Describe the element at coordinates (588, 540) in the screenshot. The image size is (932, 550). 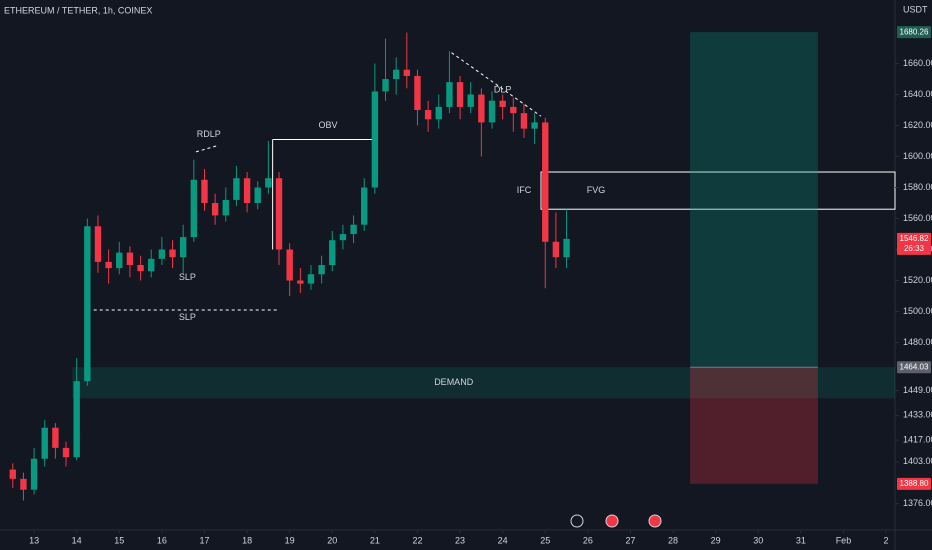
I see `x-tick-label: 26` at that location.